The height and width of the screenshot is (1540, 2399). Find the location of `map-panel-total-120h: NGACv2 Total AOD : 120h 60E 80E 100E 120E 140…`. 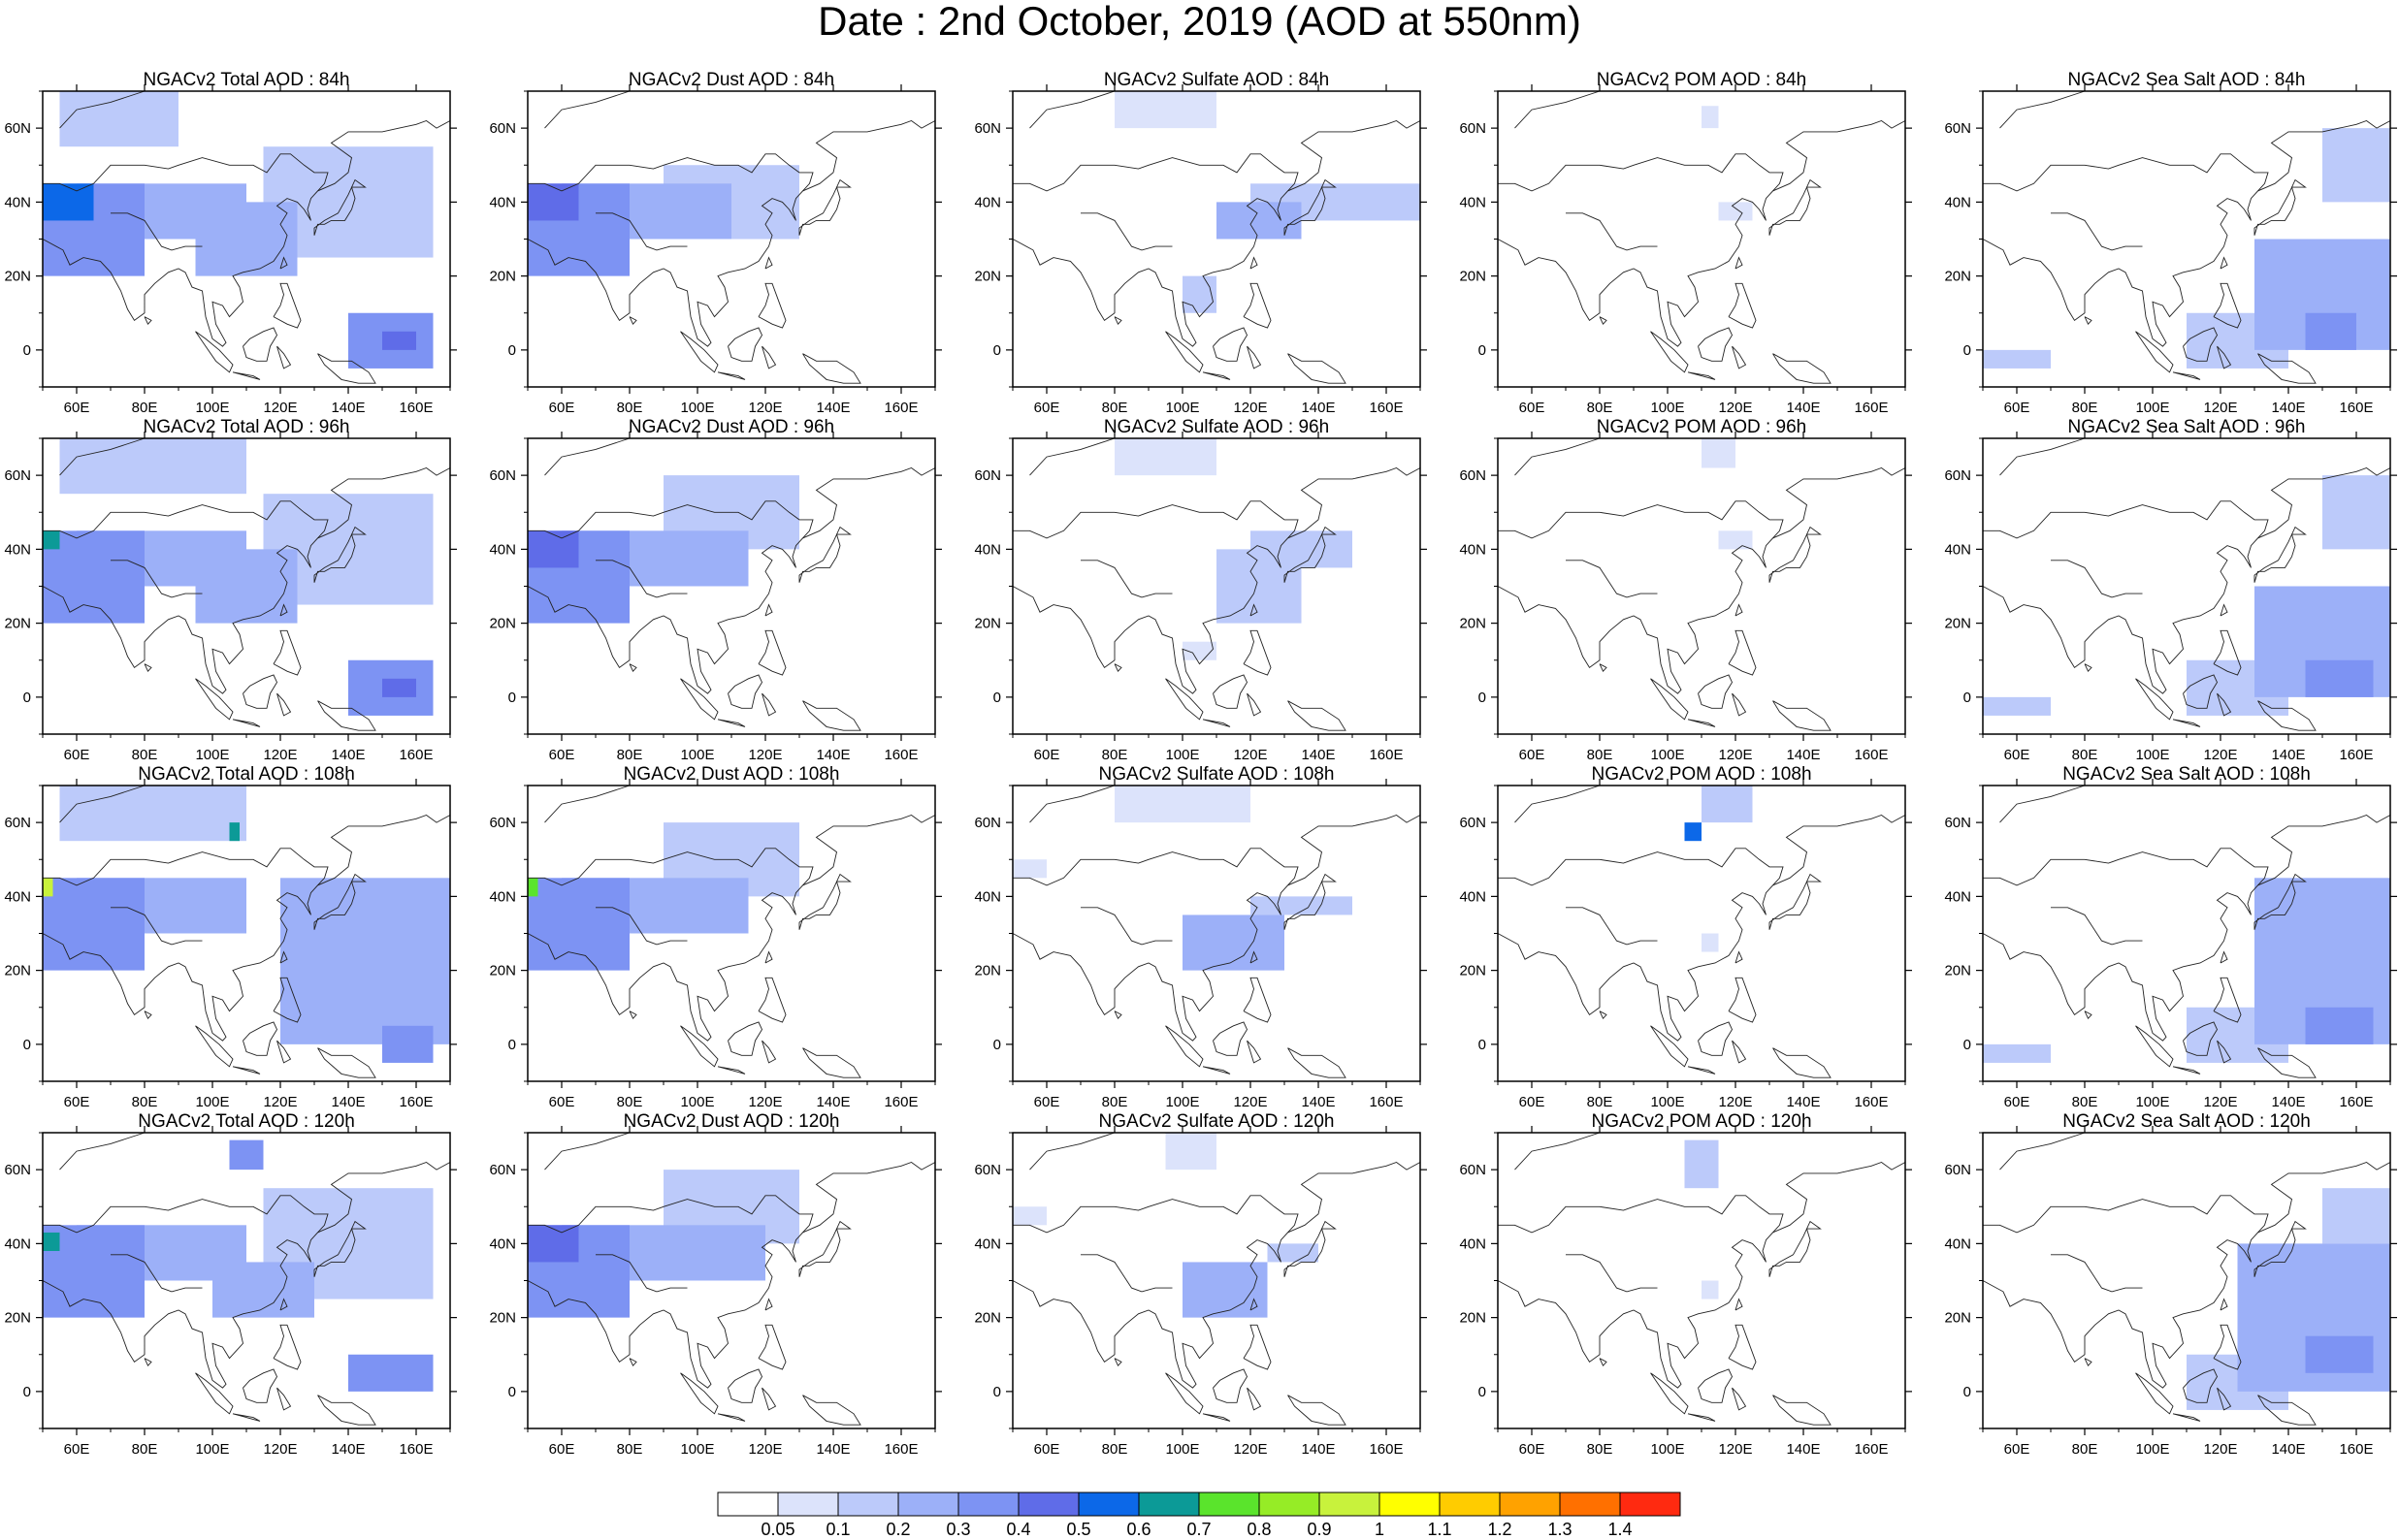

map-panel-total-120h: NGACv2 Total AOD : 120h 60E 80E 100E 120E 140… is located at coordinates (233, 1284).